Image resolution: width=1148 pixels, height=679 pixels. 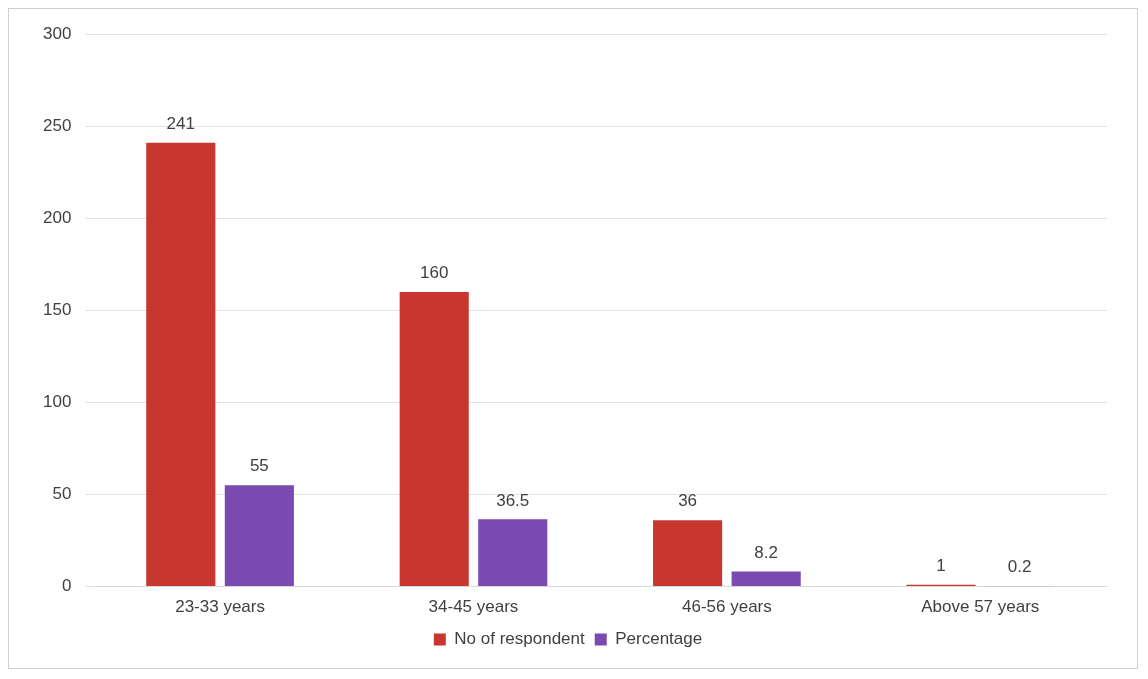 What do you see at coordinates (473, 607) in the screenshot?
I see `x-tick-label: 34-45 years` at bounding box center [473, 607].